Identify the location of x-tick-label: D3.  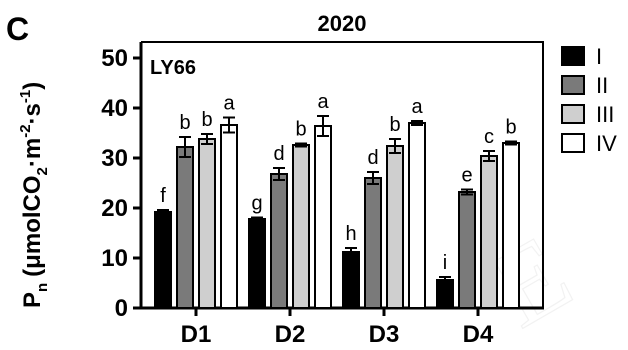
(384, 334).